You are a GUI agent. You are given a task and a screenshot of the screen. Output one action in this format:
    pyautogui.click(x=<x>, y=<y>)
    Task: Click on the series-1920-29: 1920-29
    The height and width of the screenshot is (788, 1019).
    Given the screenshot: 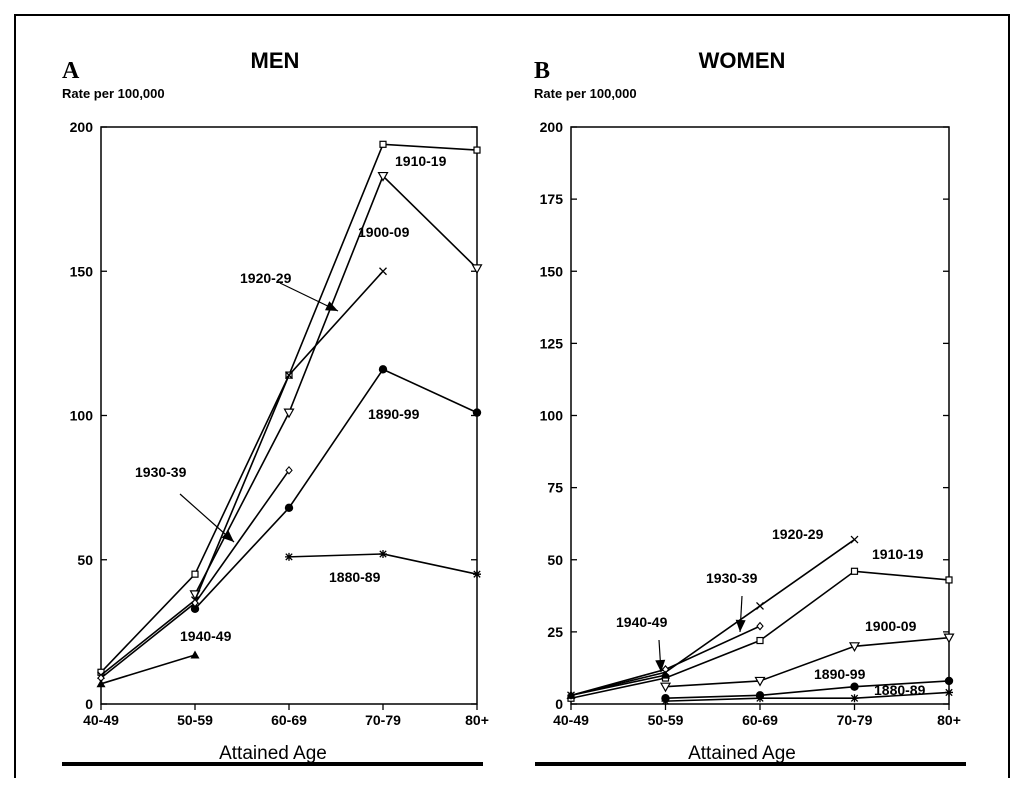 What is the action you would take?
    pyautogui.click(x=242, y=473)
    